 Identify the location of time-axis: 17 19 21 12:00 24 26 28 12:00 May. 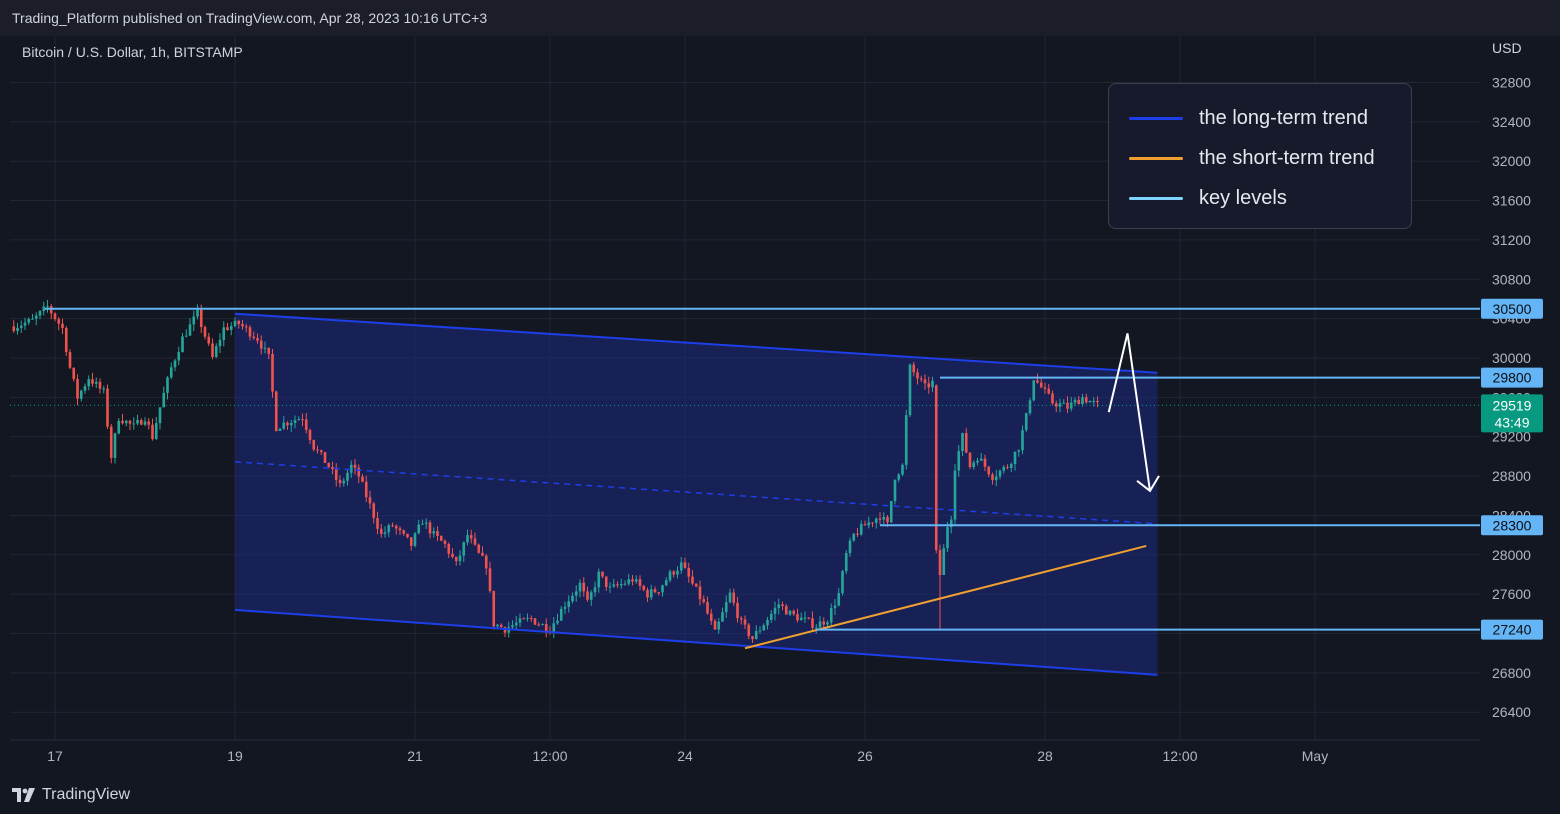
(687, 756).